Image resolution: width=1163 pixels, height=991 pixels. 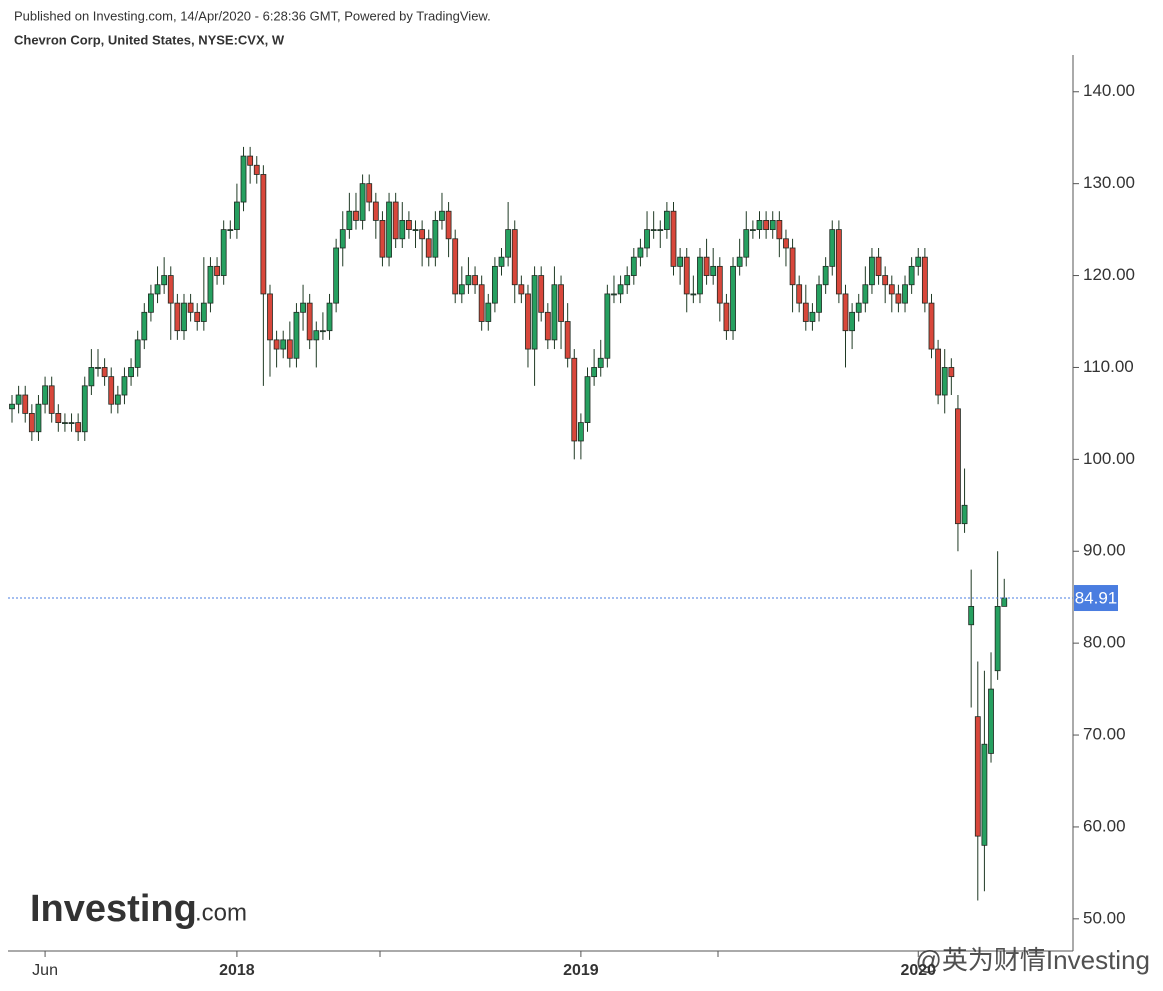 I want to click on x-tick-label: 2020, so click(x=918, y=970).